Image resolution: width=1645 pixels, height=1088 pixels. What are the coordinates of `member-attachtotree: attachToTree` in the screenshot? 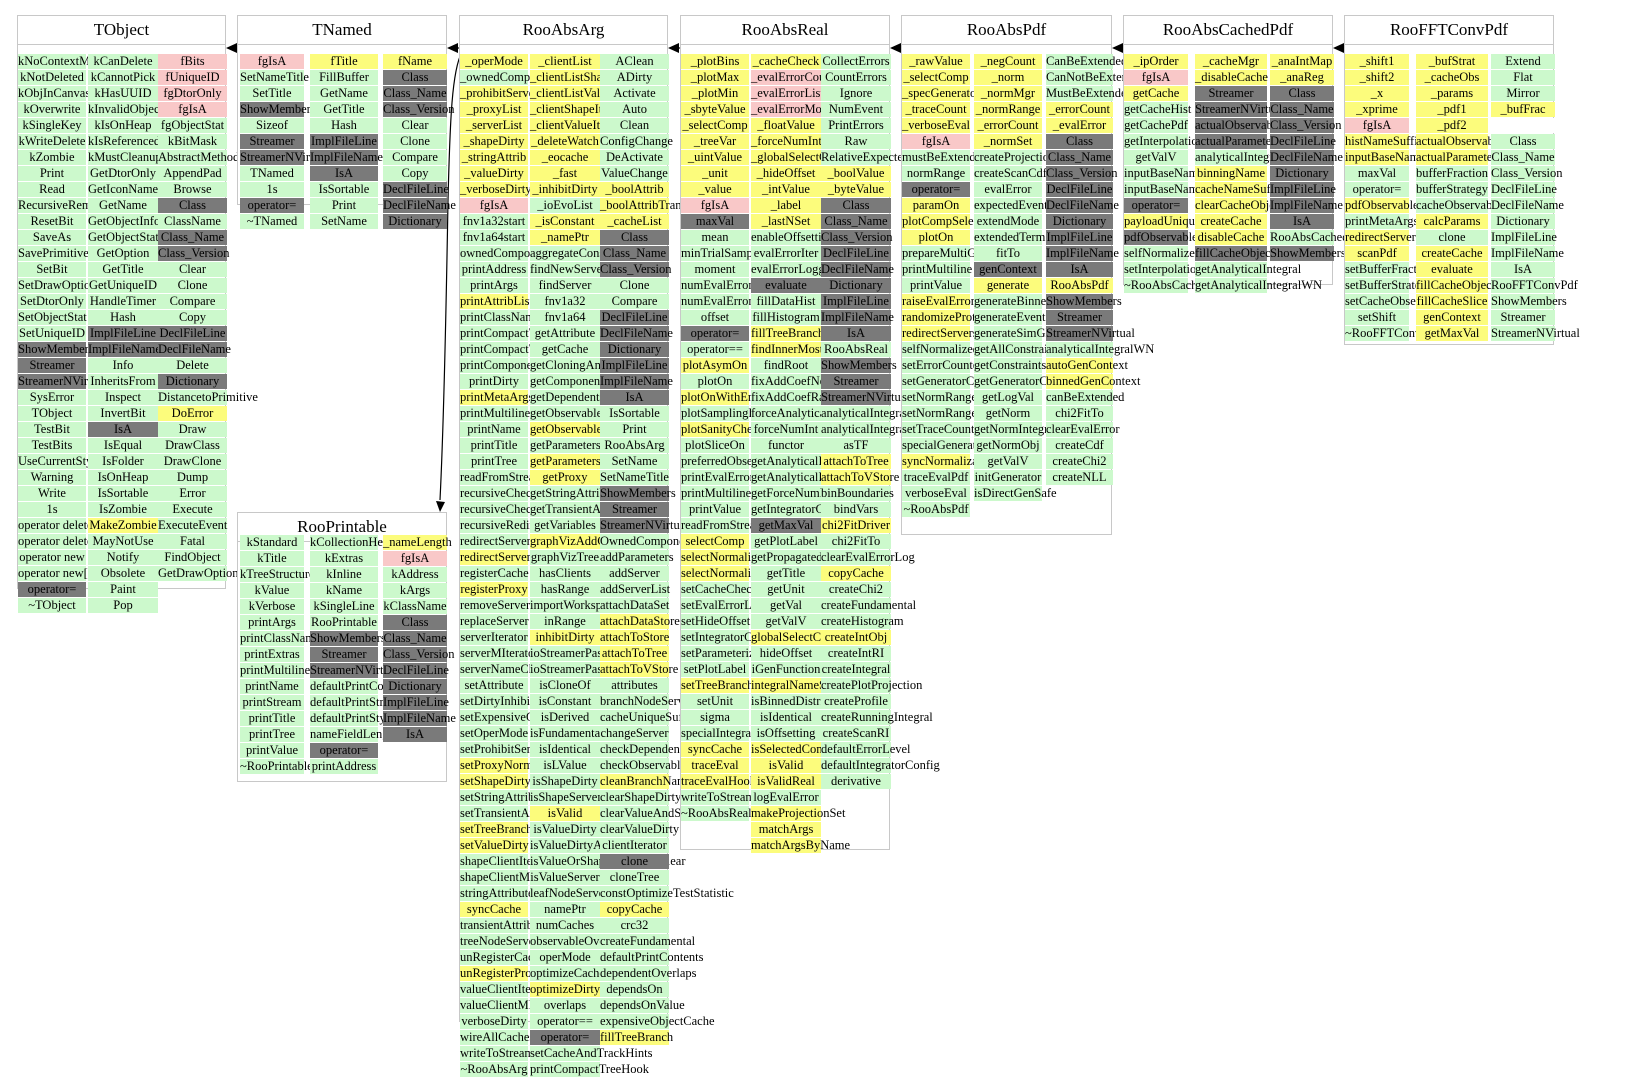 It's located at (634, 653).